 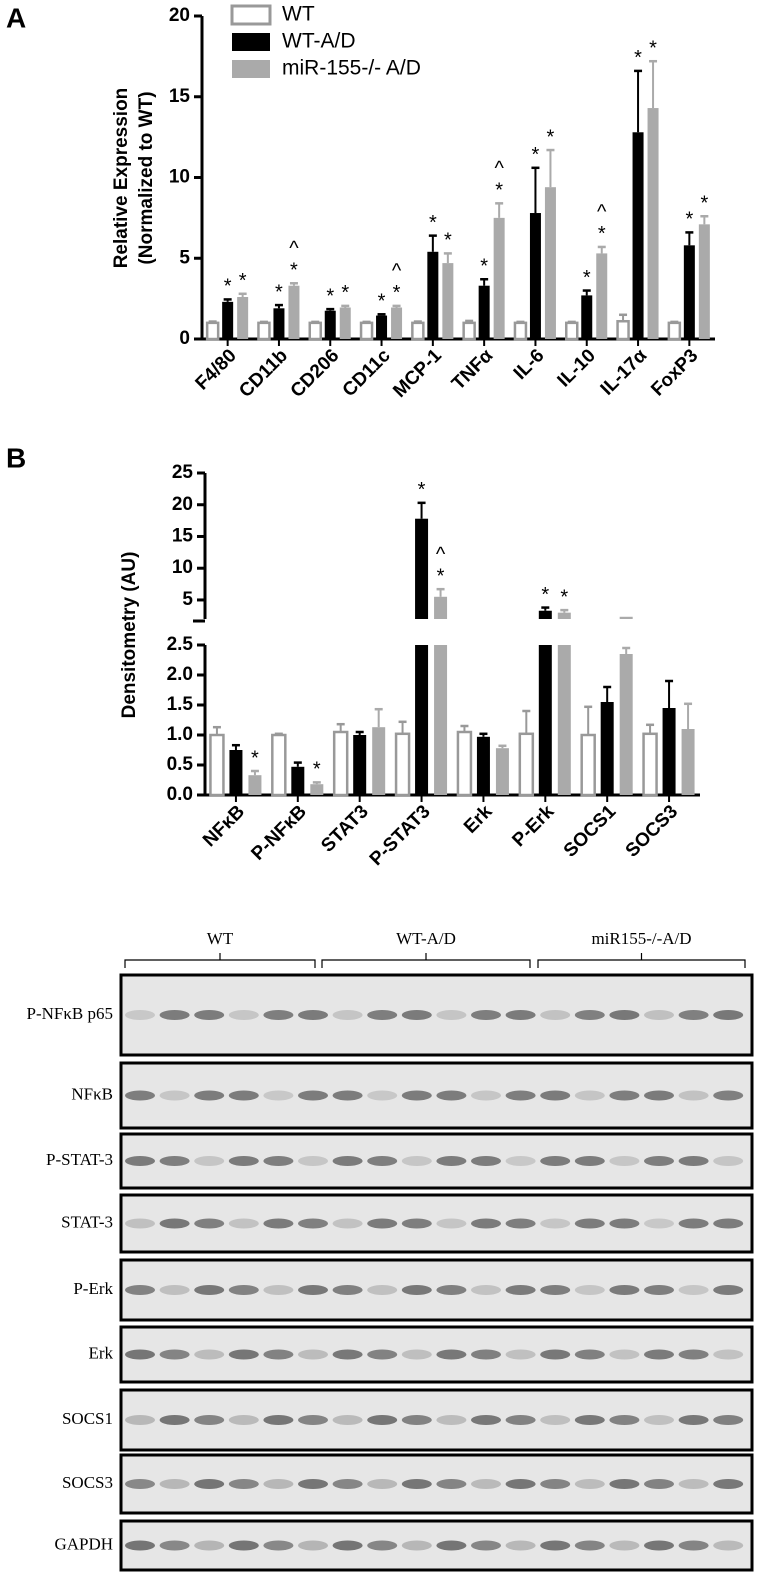 I want to click on blot-label: NFκB, so click(x=92, y=1093).